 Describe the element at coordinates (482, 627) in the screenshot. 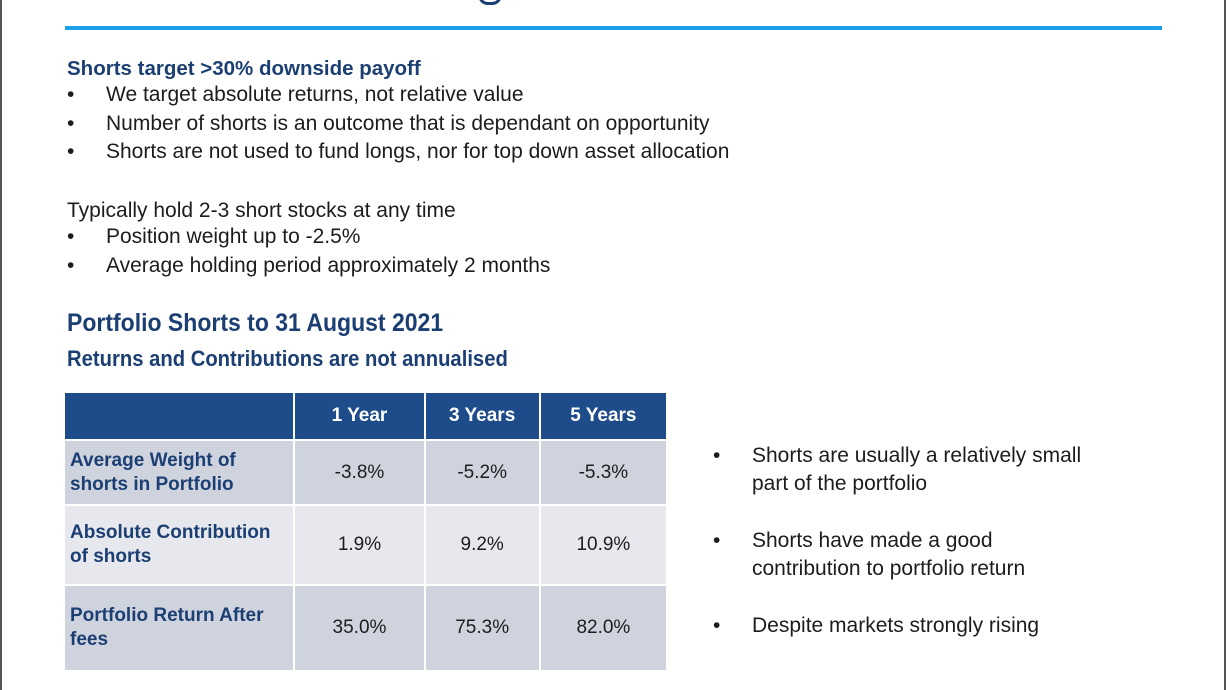

I see `table-cell: 75.3%` at that location.